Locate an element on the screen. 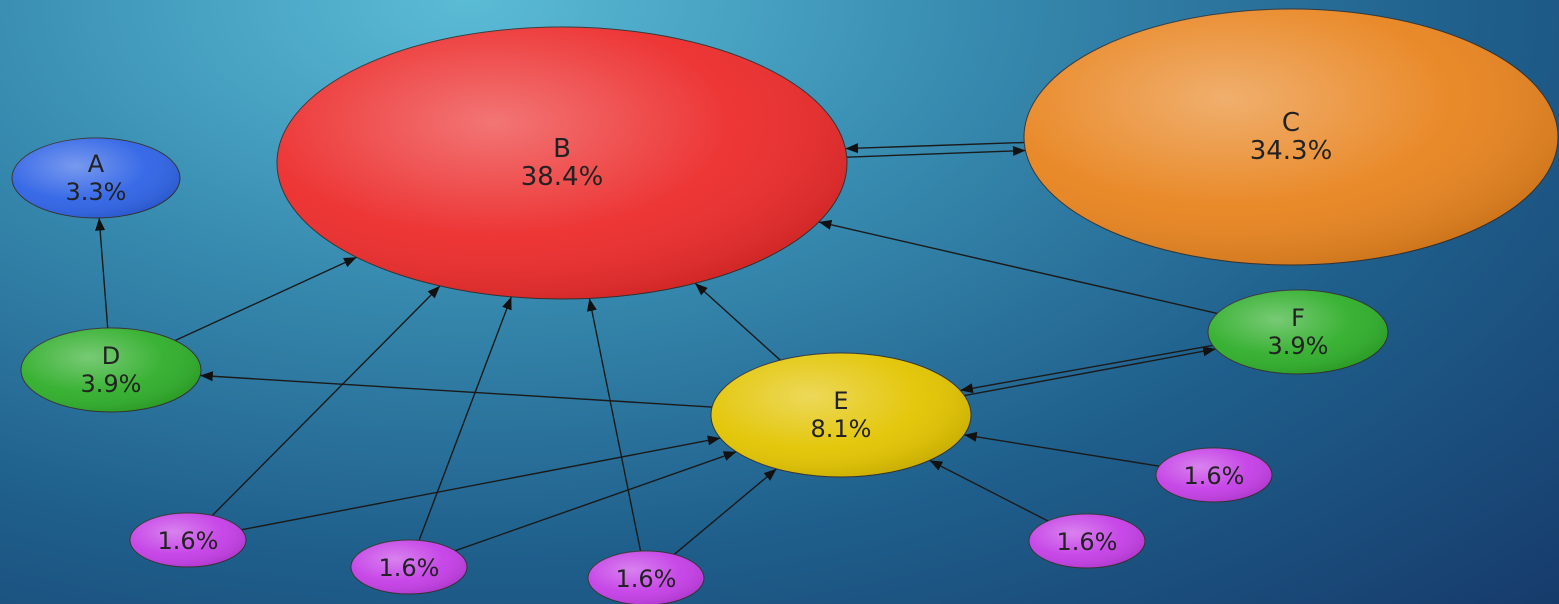 The height and width of the screenshot is (604, 1559). node-a-highlight is located at coordinates (96, 178).